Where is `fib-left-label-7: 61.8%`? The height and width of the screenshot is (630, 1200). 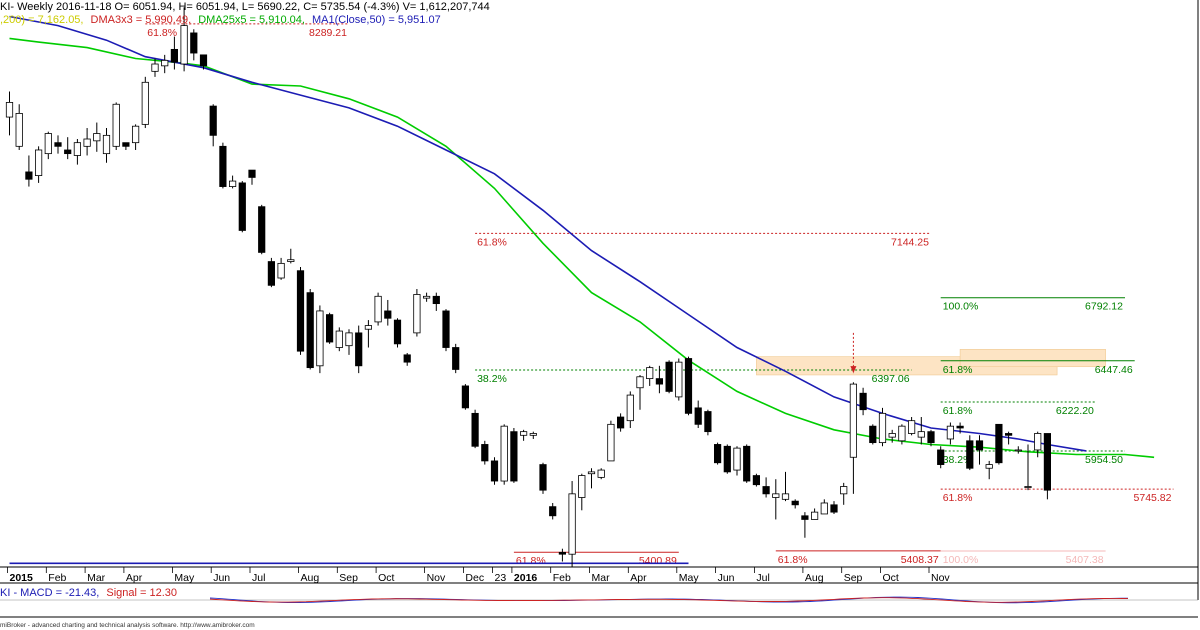 fib-left-label-7: 61.8% is located at coordinates (958, 411).